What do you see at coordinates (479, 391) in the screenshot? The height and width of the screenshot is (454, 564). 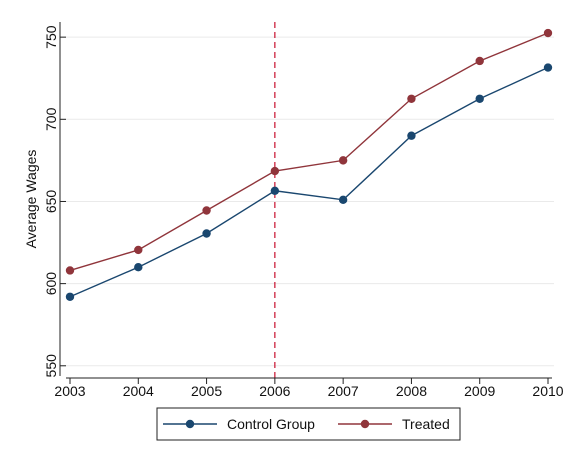 I see `x-tick-label: 2009` at bounding box center [479, 391].